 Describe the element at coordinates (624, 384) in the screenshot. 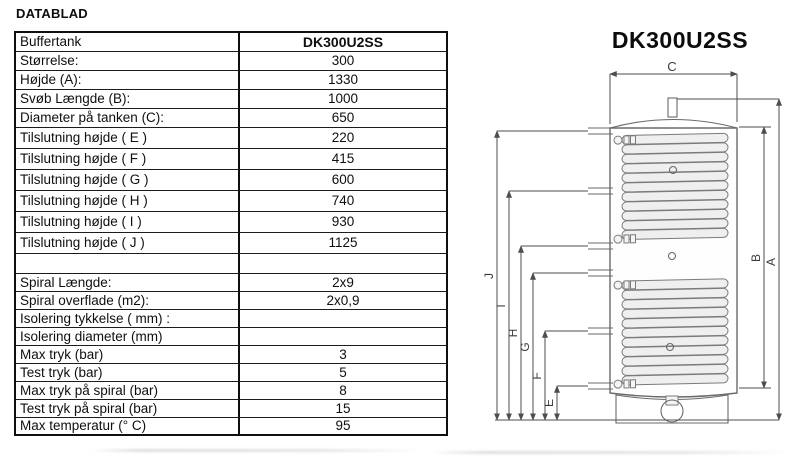

I see `lower-coil-bottom-fitting` at that location.